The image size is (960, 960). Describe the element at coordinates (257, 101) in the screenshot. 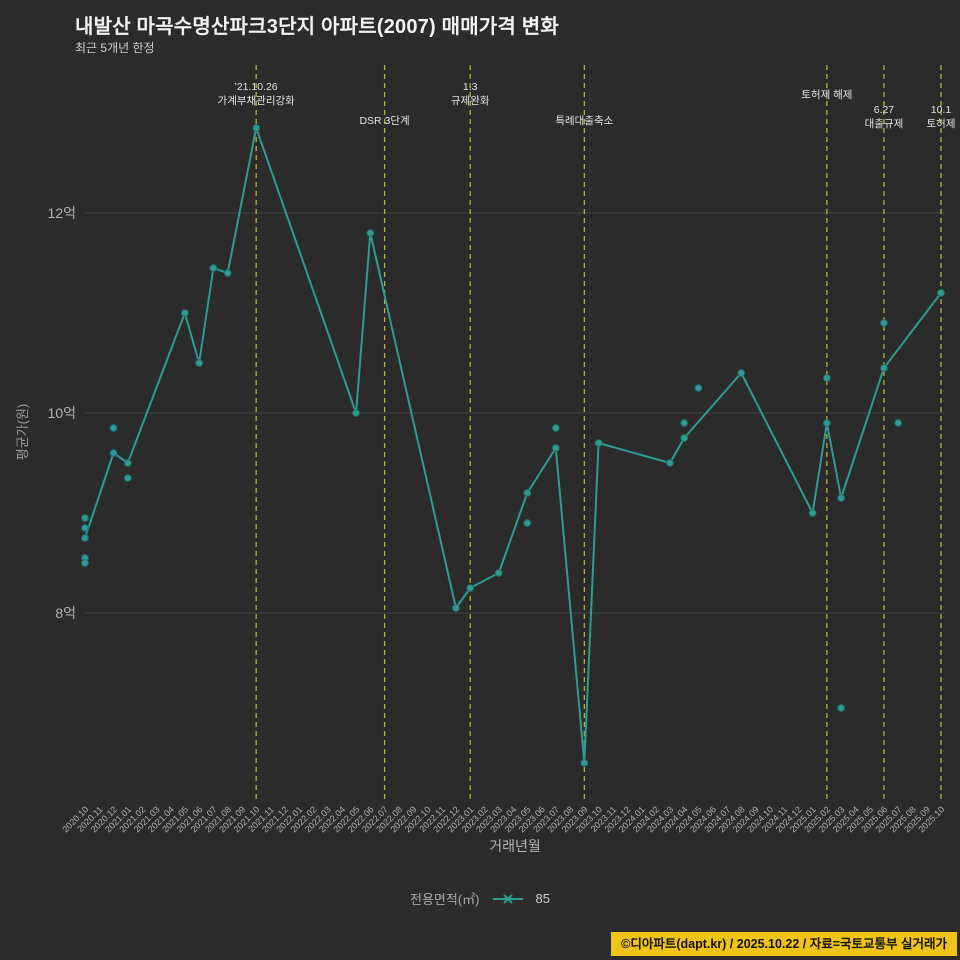

I see `event-label: 가계부채관리강화` at that location.